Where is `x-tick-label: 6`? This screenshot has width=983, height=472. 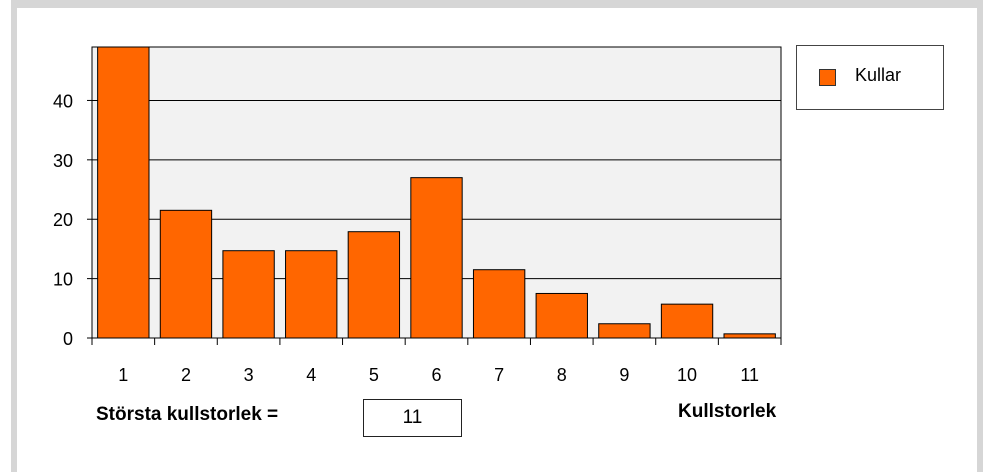 x-tick-label: 6 is located at coordinates (436, 375).